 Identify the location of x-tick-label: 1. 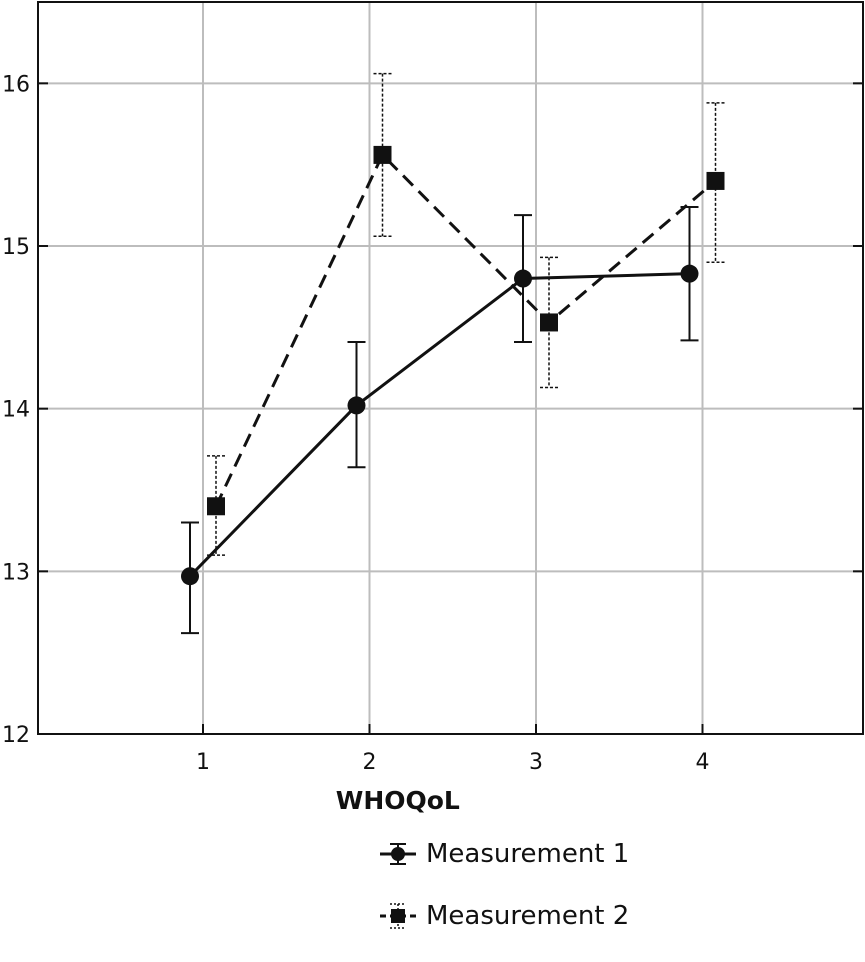
(203, 762).